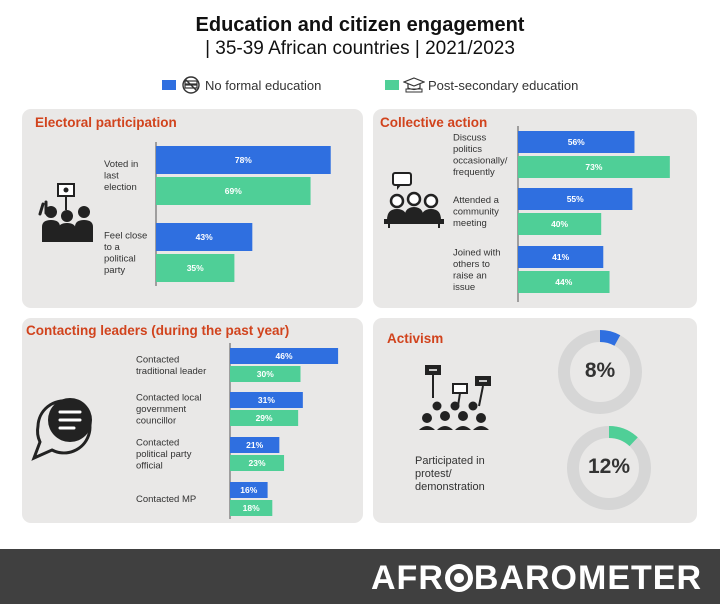  I want to click on bar-value-label: 73%, so click(593, 167).